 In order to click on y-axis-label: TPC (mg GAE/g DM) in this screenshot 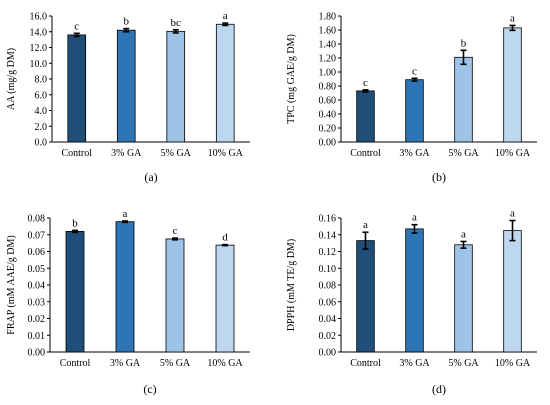, I will do `click(291, 79)`.